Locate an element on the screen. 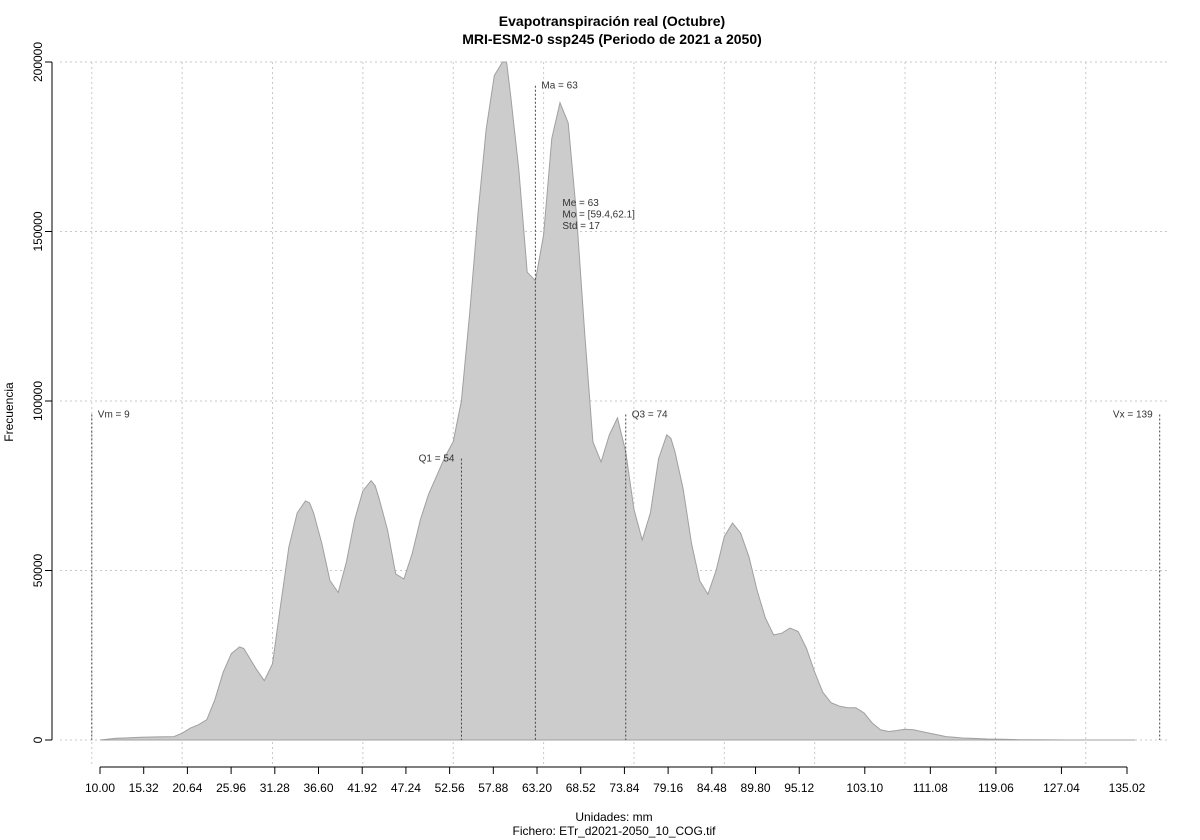  file-caption: Fichero: ETr_d2021-2050_10_COG.tif is located at coordinates (615, 831).